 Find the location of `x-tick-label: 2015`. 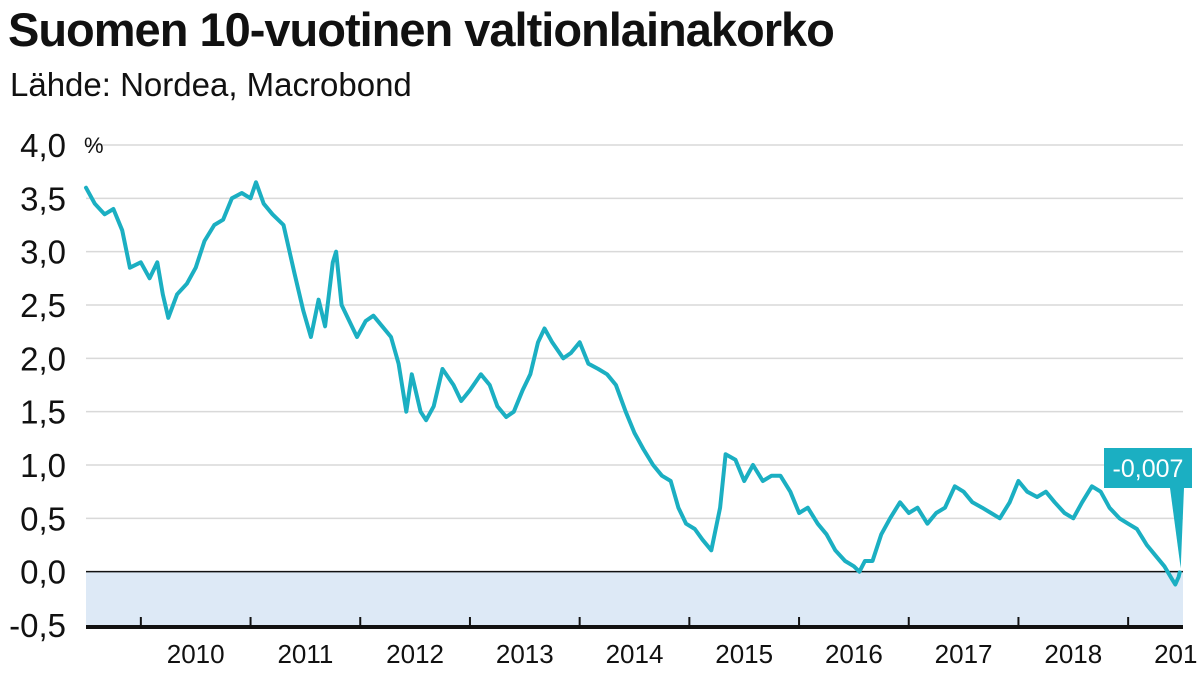

x-tick-label: 2015 is located at coordinates (744, 654).